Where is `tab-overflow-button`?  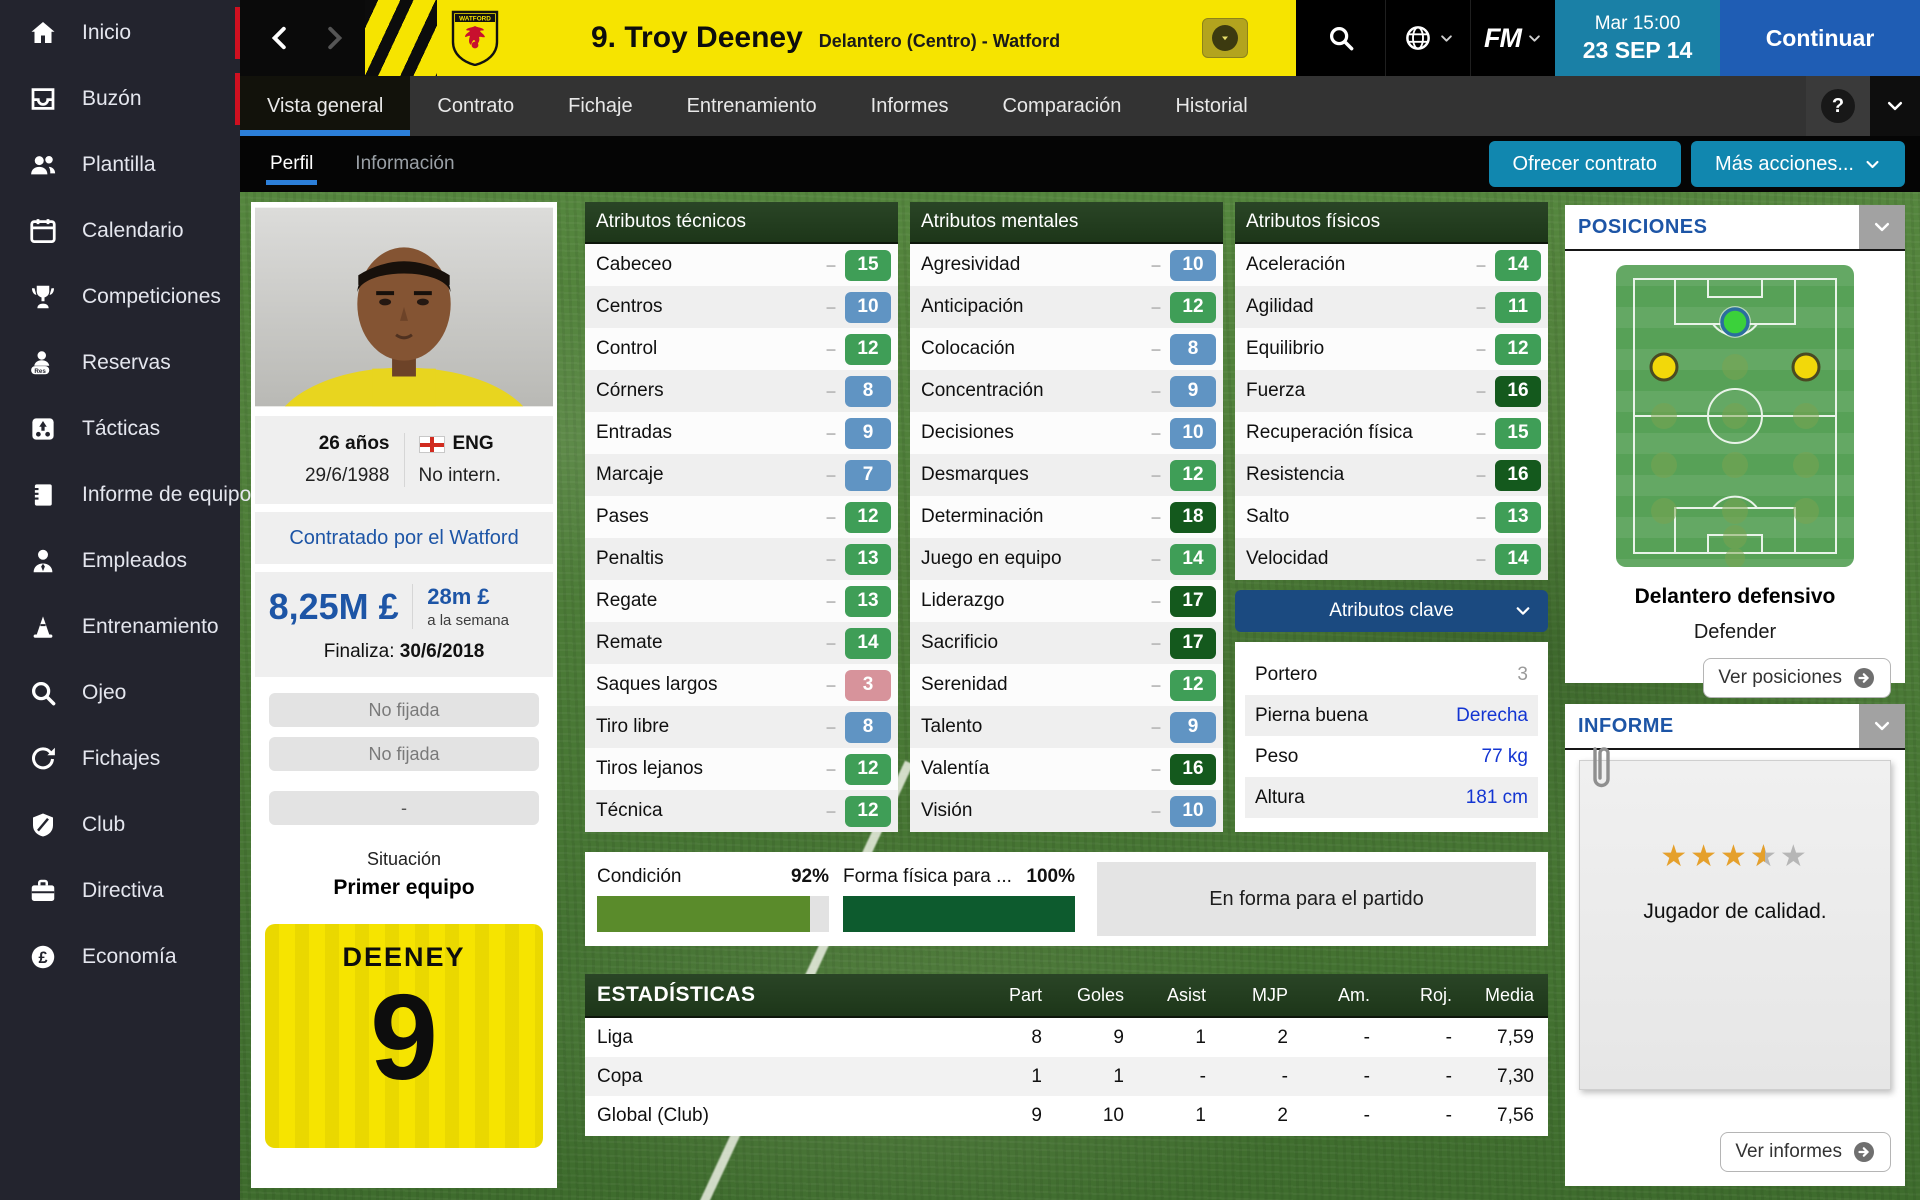 tab-overflow-button is located at coordinates (1895, 106).